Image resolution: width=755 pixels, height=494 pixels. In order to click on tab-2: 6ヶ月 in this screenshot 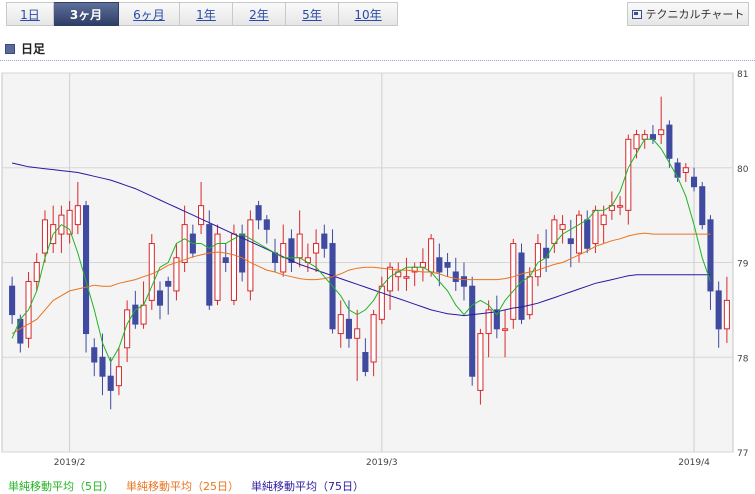, I will do `click(149, 14)`.